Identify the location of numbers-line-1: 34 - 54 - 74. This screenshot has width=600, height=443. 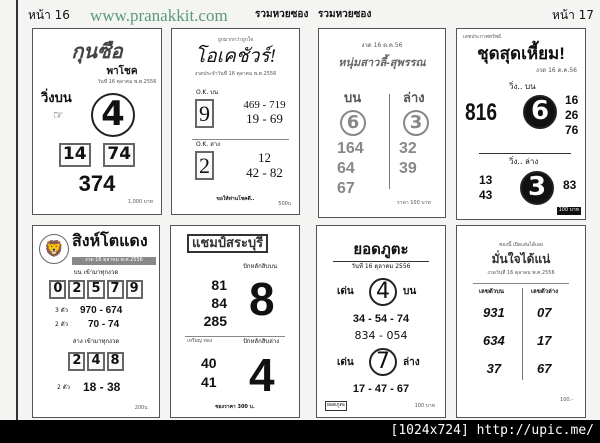
(381, 319).